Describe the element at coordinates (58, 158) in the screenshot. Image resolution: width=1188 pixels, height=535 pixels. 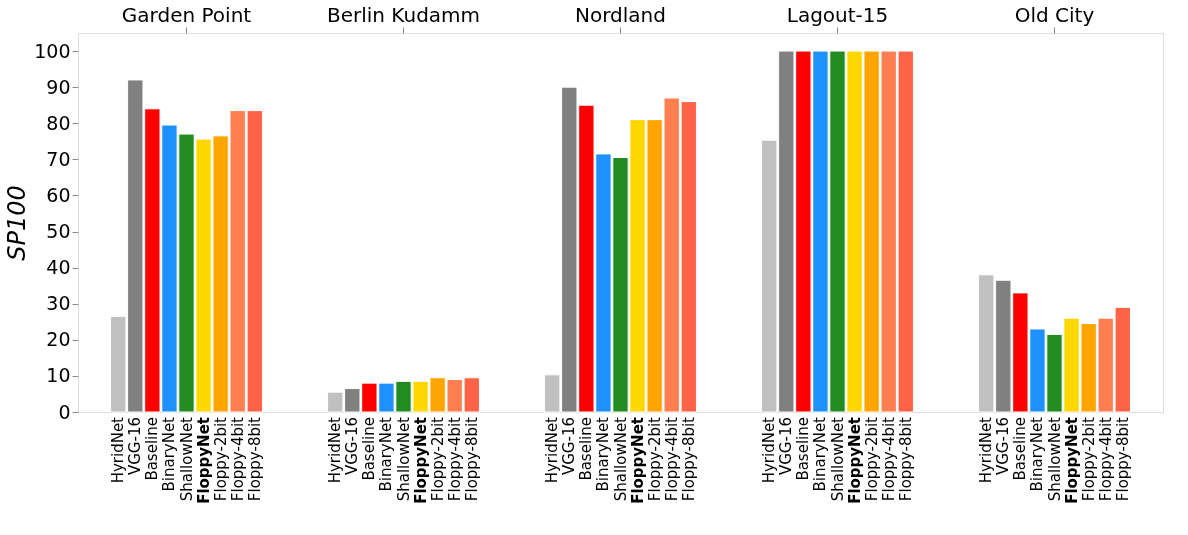
I see `y-tick-label: 70` at that location.